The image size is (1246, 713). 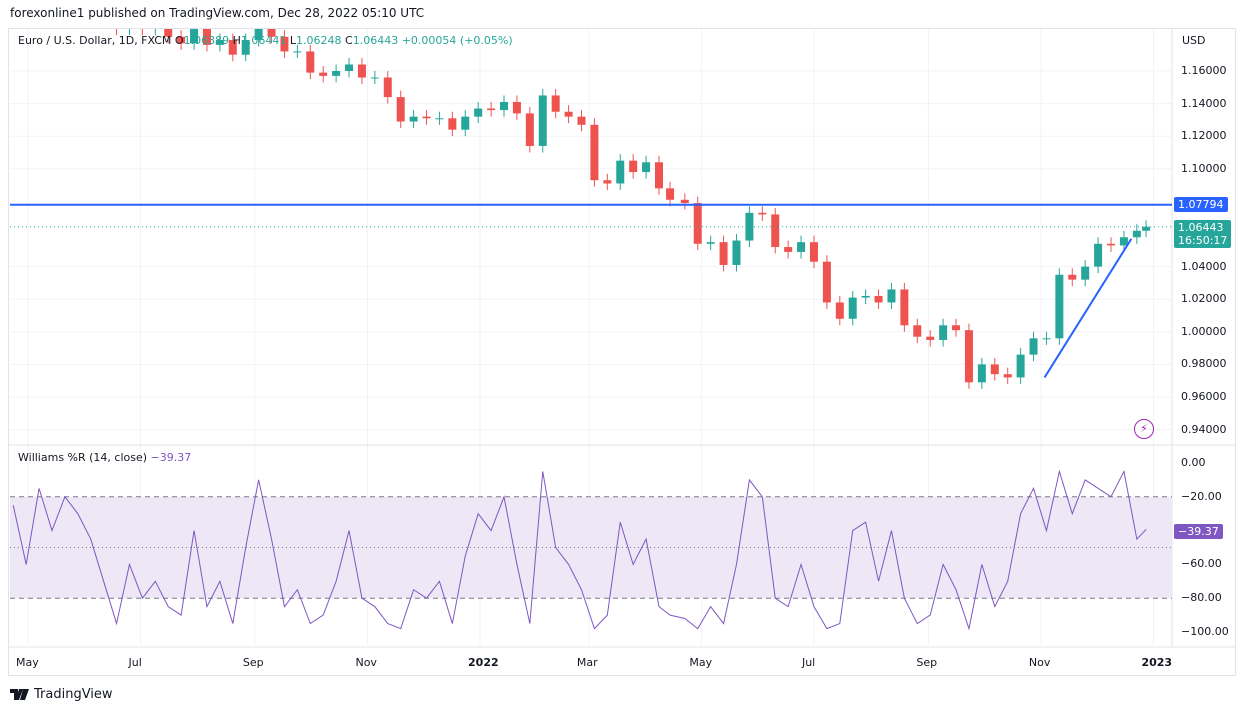 I want to click on price-tick: 1.02000, so click(x=1204, y=299).